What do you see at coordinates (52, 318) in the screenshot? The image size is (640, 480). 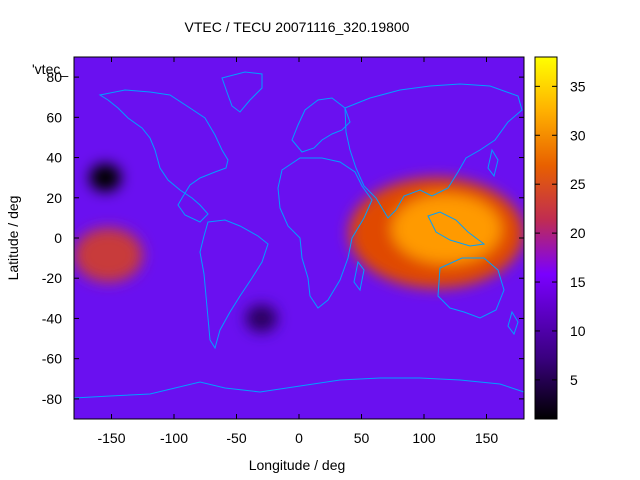 I see `y-tick-label: -40` at bounding box center [52, 318].